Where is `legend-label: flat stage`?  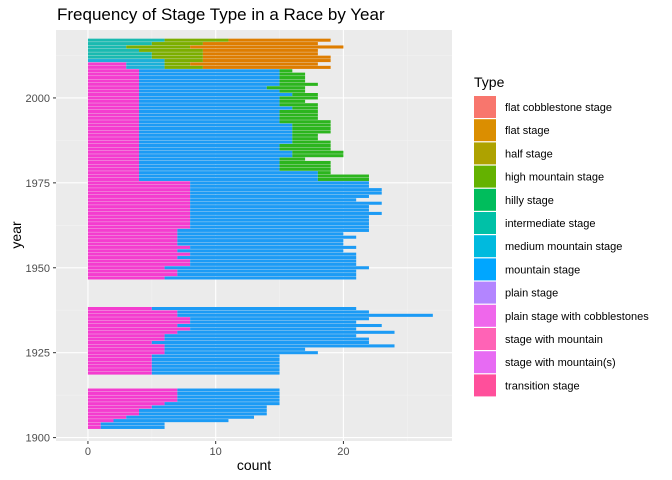
legend-label: flat stage is located at coordinates (527, 131).